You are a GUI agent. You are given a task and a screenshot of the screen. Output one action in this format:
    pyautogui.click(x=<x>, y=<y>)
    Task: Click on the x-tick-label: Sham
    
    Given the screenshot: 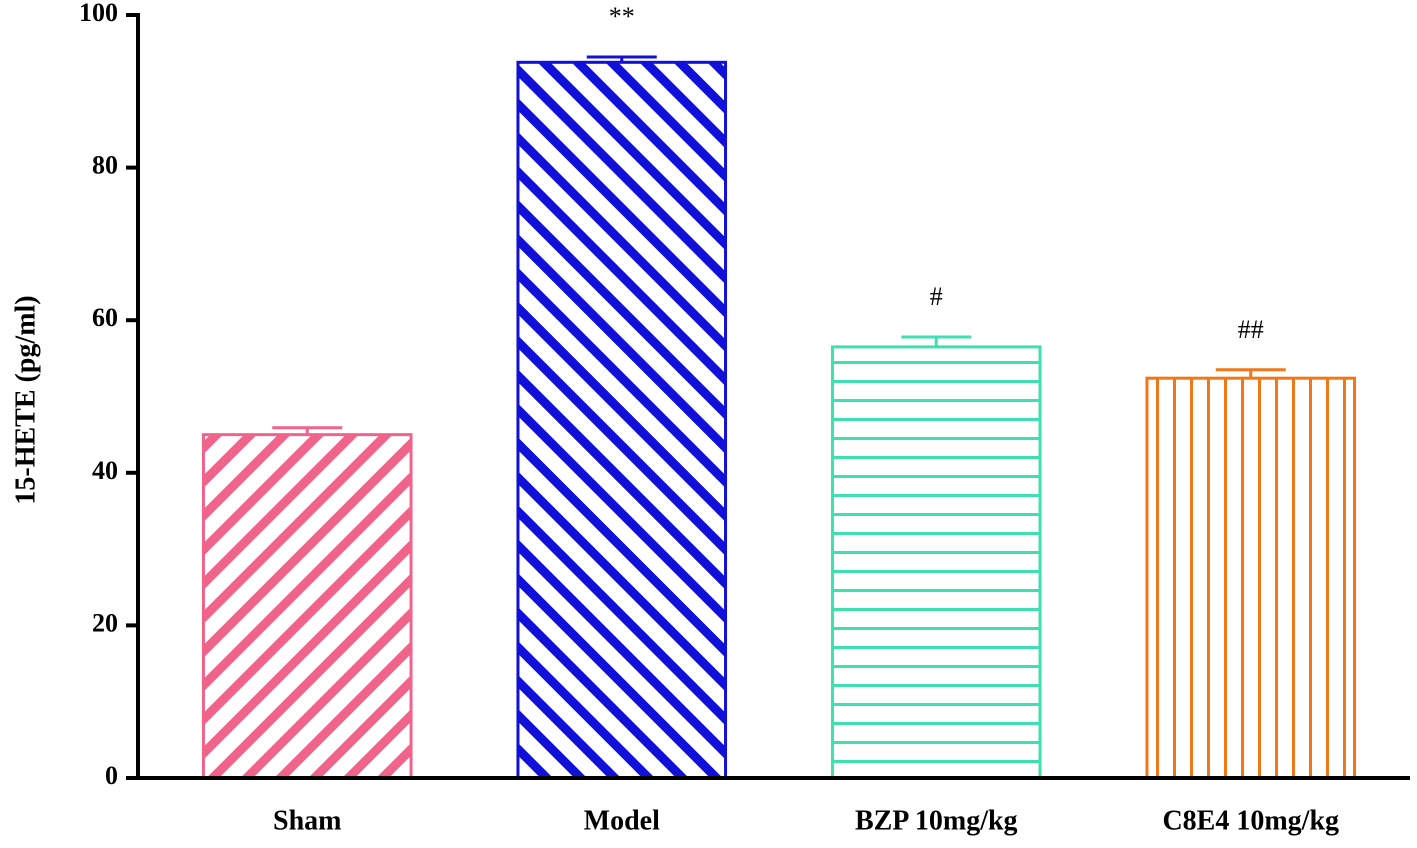 What is the action you would take?
    pyautogui.click(x=307, y=820)
    